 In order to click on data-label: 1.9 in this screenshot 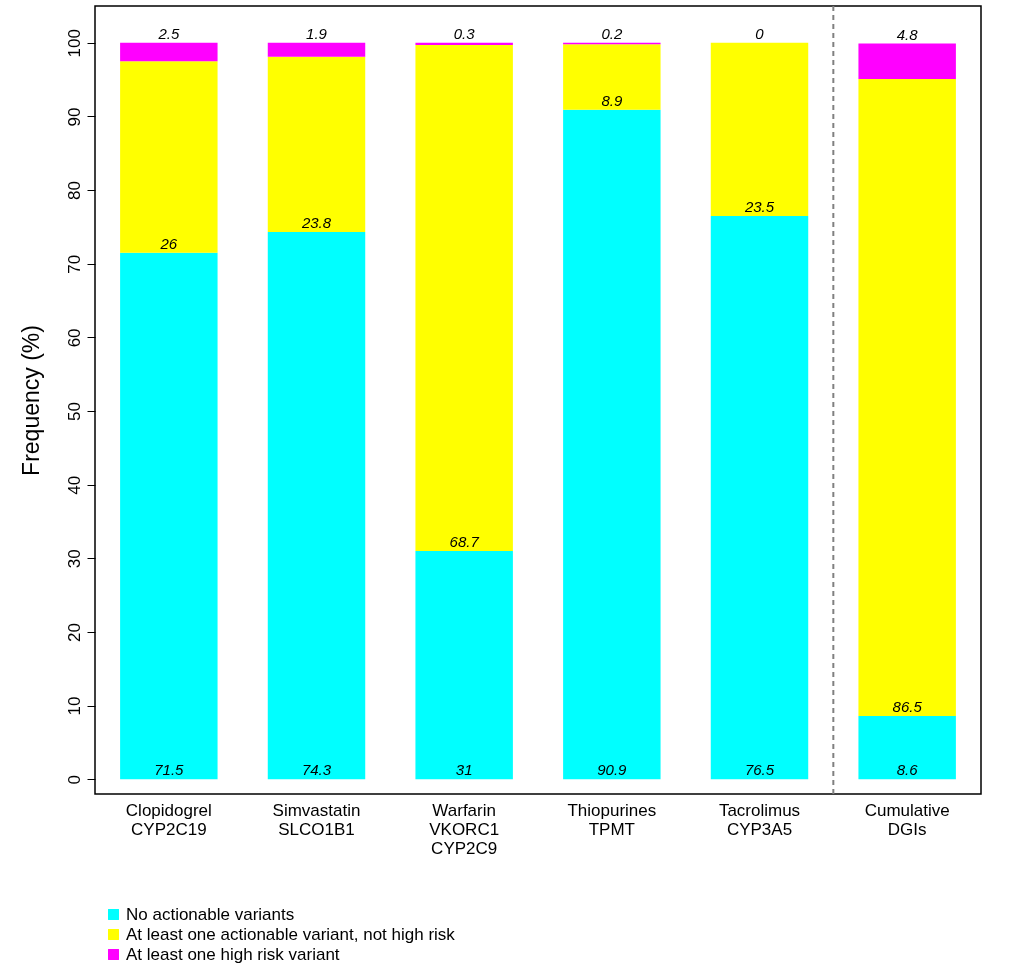, I will do `click(317, 33)`.